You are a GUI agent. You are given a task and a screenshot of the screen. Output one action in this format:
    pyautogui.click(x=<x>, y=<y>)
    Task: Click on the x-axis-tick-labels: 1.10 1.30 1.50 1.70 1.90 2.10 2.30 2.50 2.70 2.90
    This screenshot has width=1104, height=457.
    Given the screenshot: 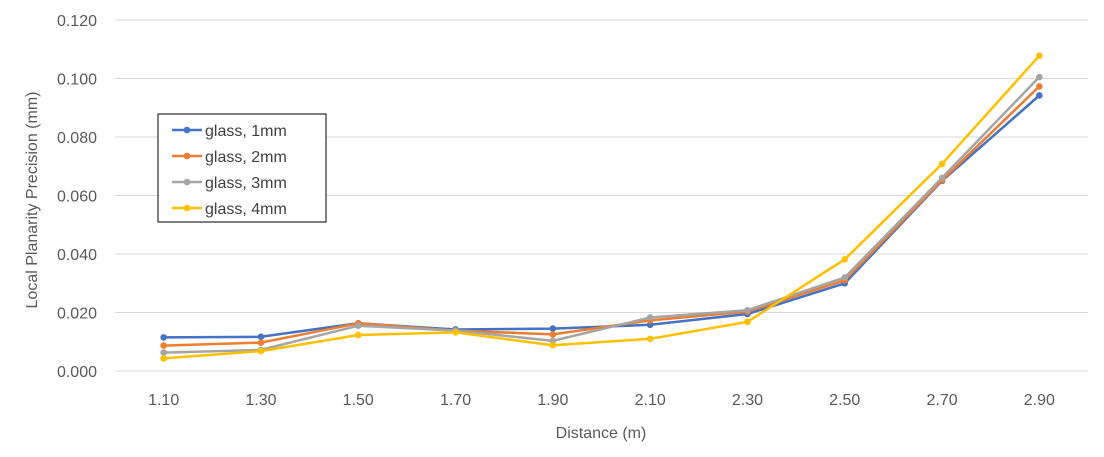 What is the action you would take?
    pyautogui.click(x=601, y=400)
    